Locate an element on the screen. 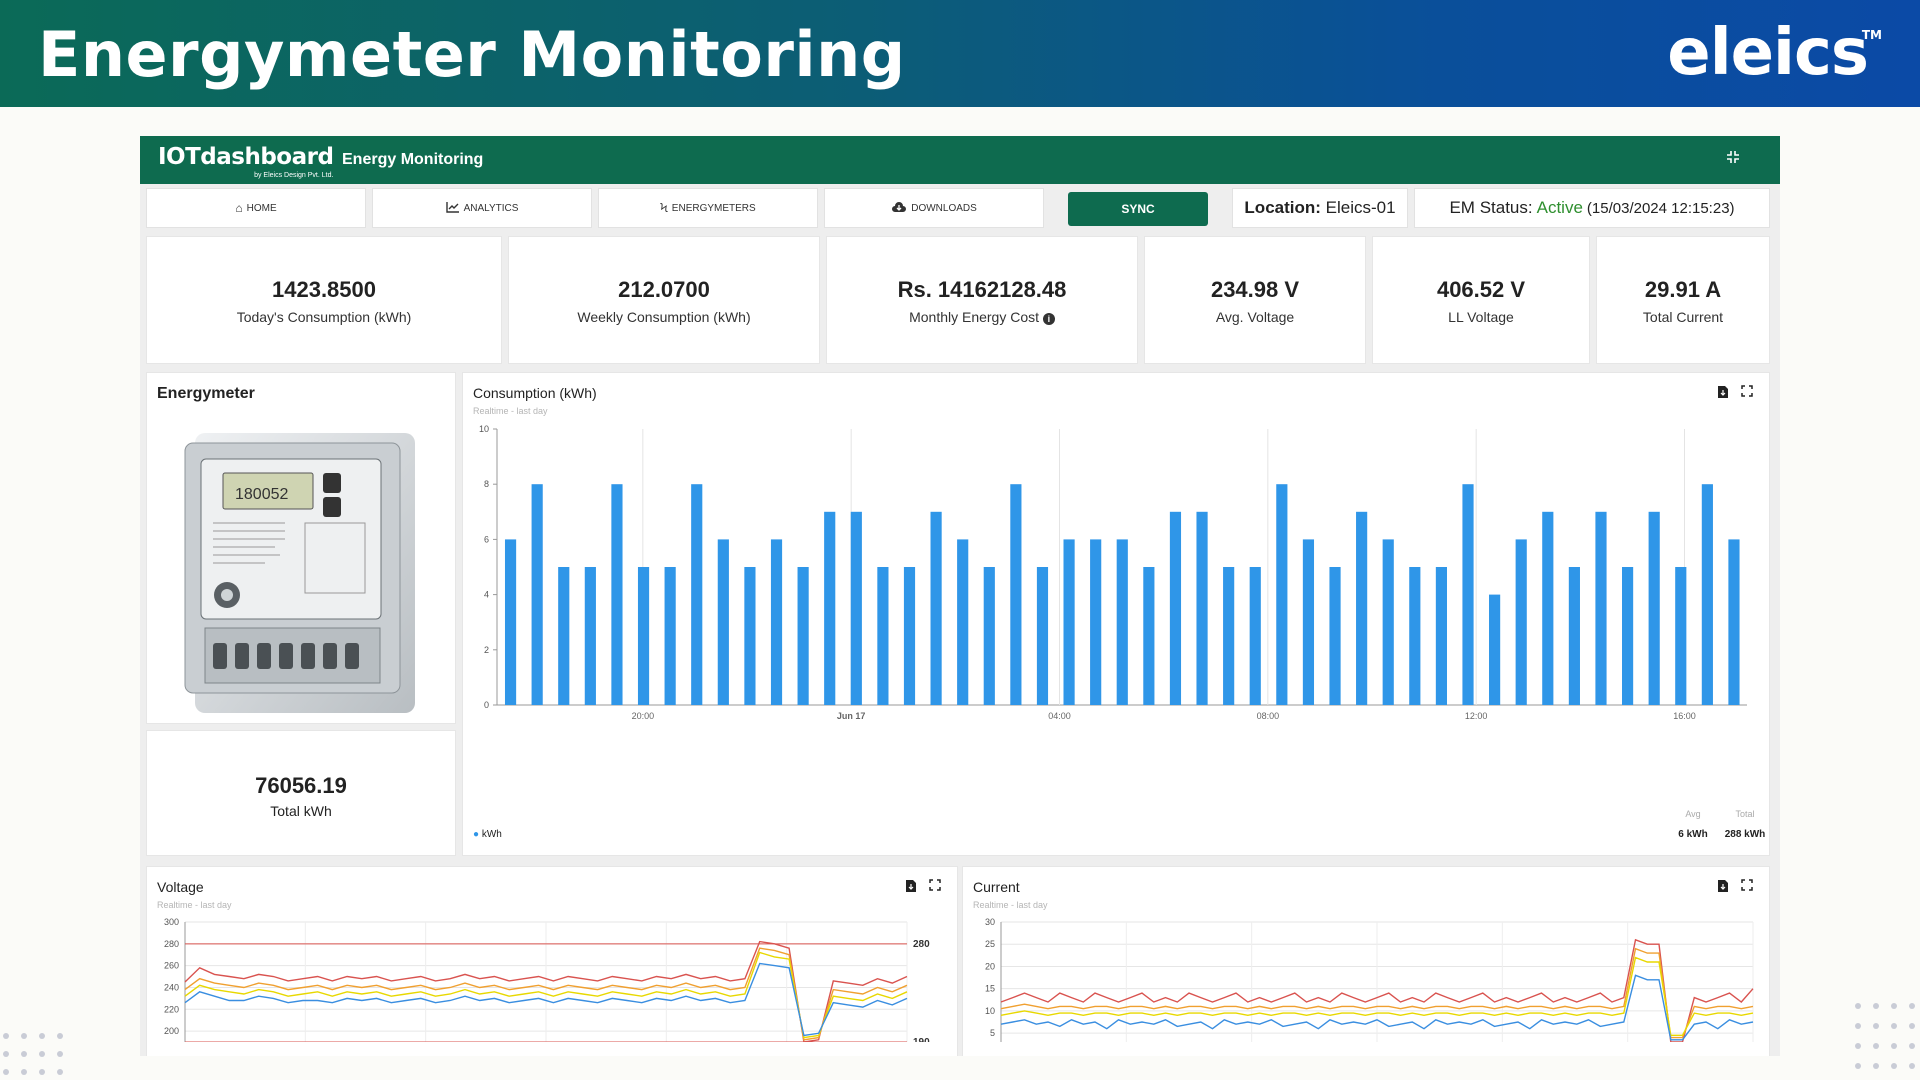 The height and width of the screenshot is (1080, 1920). trademark: TM is located at coordinates (1871, 35).